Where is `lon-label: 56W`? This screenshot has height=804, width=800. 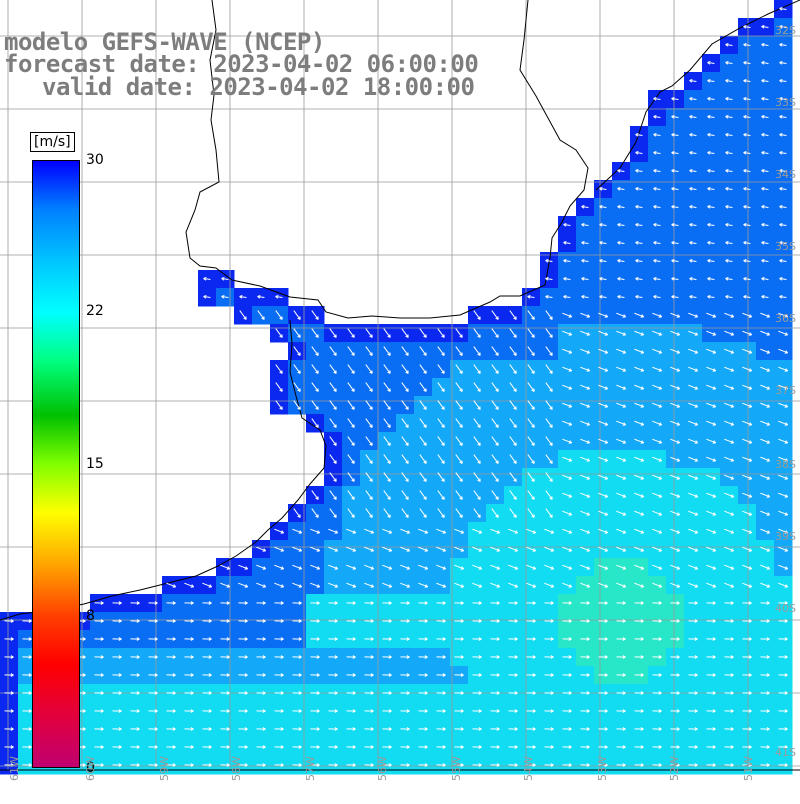
lon-label: 56W is located at coordinates (382, 768).